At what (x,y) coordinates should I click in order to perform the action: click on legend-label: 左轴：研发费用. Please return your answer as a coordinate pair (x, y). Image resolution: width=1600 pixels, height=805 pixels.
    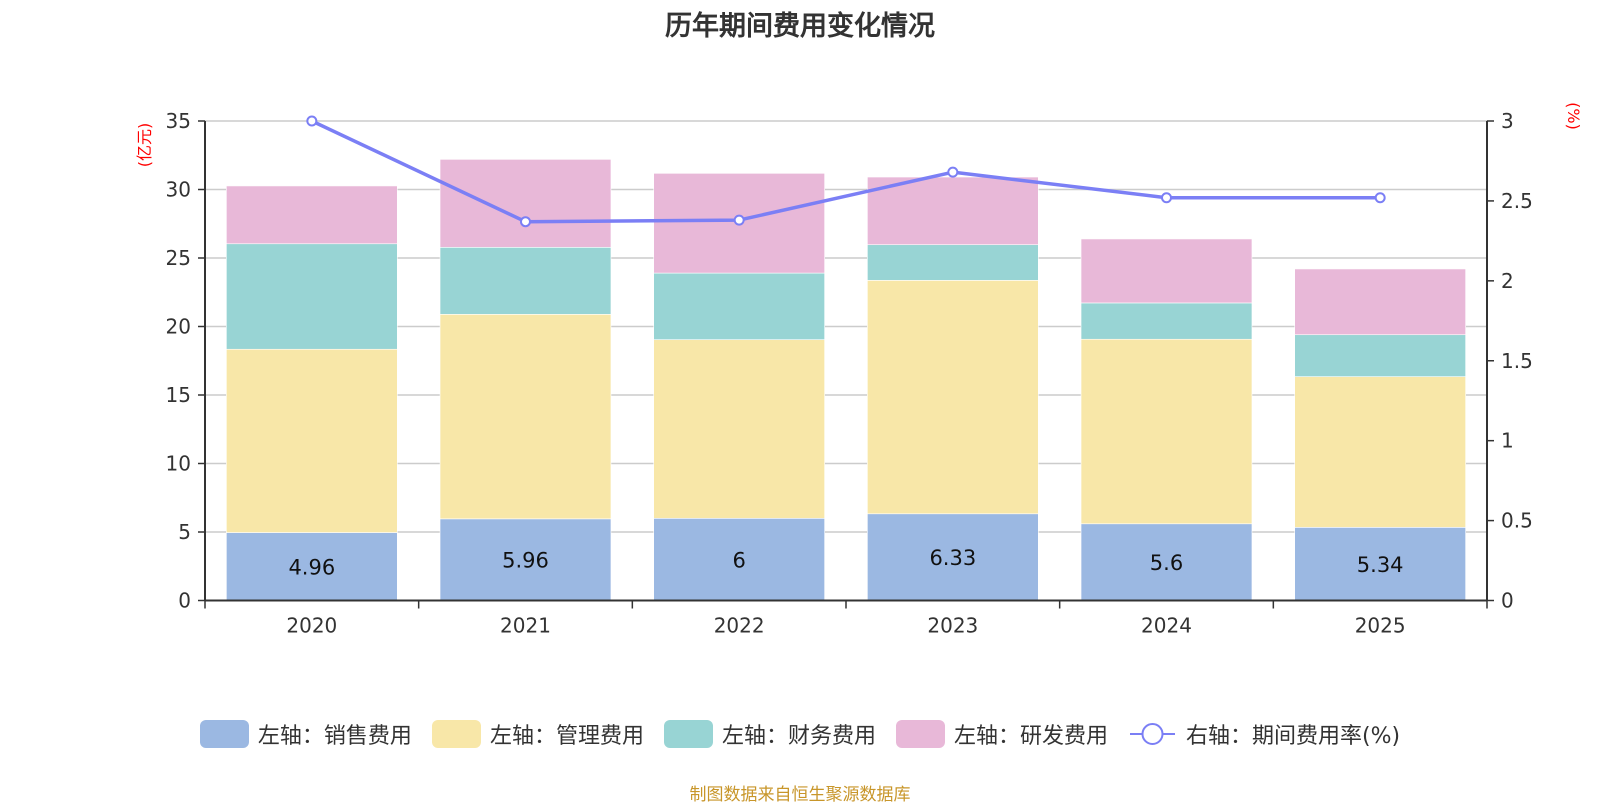
    Looking at the image, I should click on (1030, 736).